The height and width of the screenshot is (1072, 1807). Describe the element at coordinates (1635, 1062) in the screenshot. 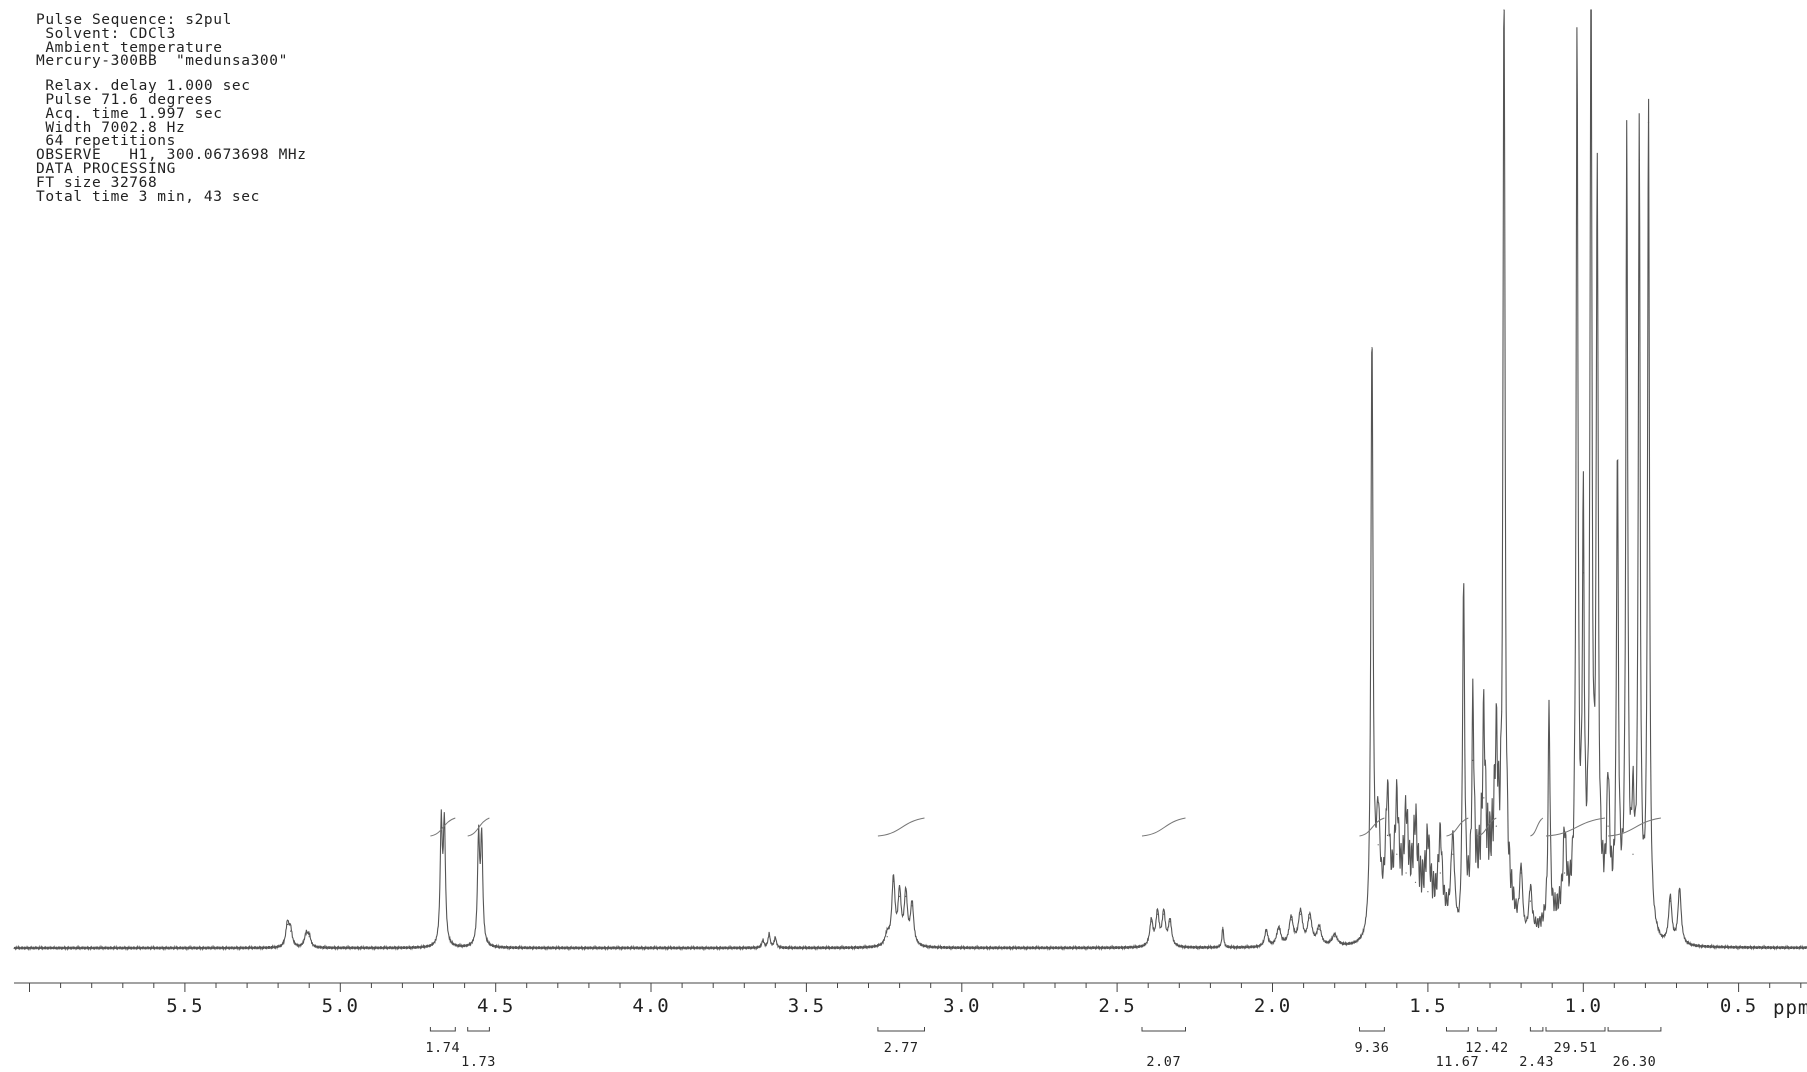

I see `integral-value: 26.30` at that location.